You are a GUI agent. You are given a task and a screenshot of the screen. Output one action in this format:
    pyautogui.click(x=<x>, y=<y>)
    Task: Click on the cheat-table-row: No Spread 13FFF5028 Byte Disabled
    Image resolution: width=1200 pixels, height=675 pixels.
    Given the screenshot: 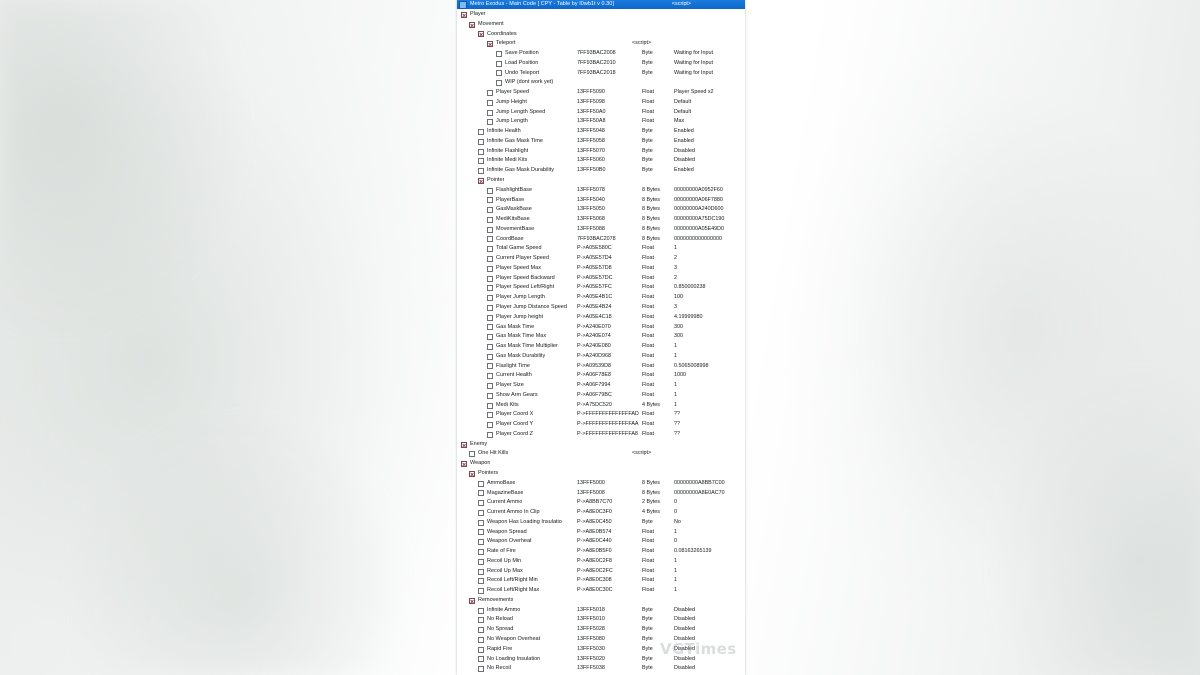 What is the action you would take?
    pyautogui.click(x=601, y=630)
    